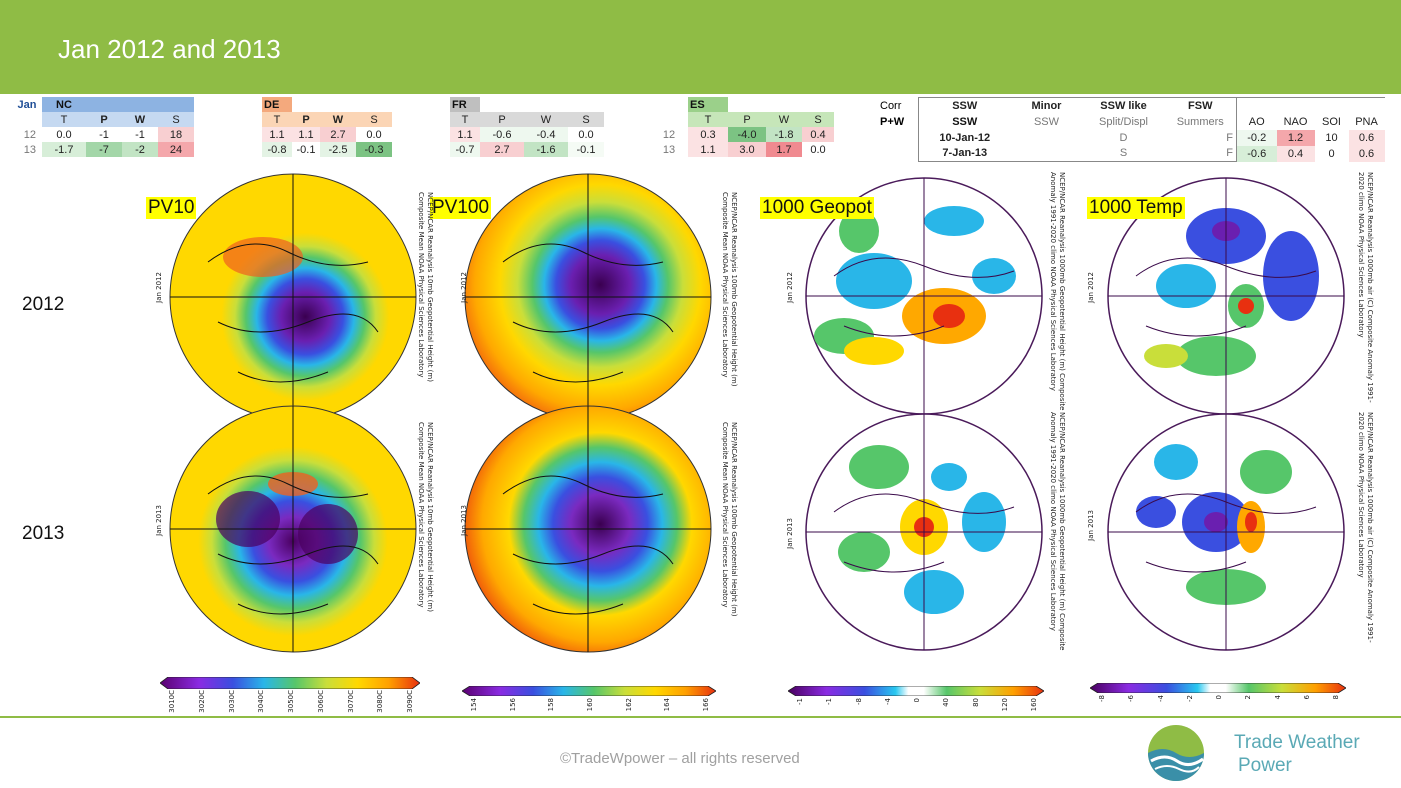 The image size is (1401, 788). What do you see at coordinates (1306, 697) in the screenshot?
I see `colorbar-tick-label: 6` at bounding box center [1306, 697].